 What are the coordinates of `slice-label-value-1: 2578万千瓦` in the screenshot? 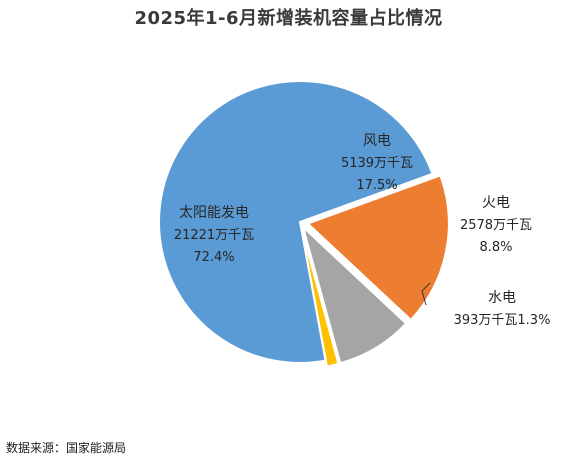 It's located at (496, 225).